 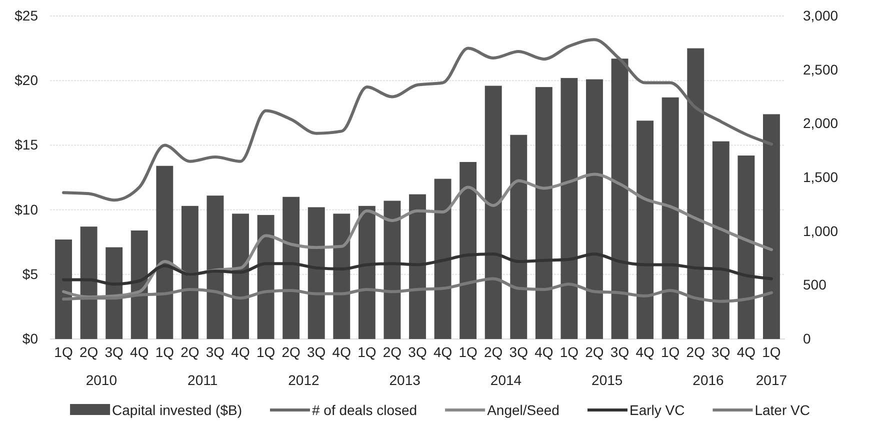 What do you see at coordinates (607, 380) in the screenshot?
I see `text: 2015` at bounding box center [607, 380].